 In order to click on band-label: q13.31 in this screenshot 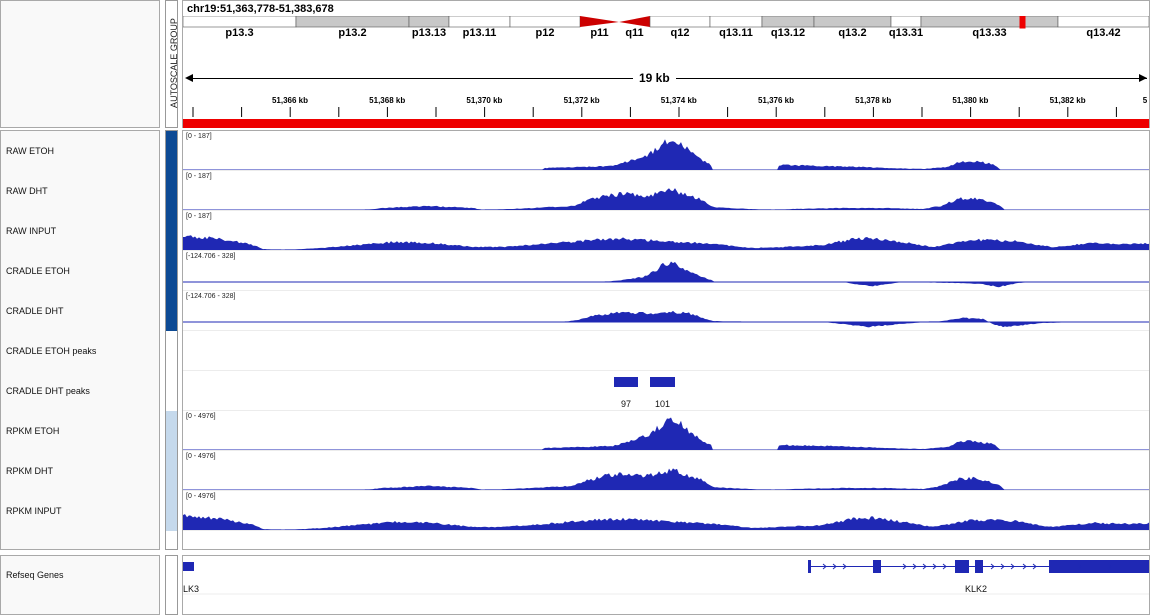, I will do `click(906, 33)`.